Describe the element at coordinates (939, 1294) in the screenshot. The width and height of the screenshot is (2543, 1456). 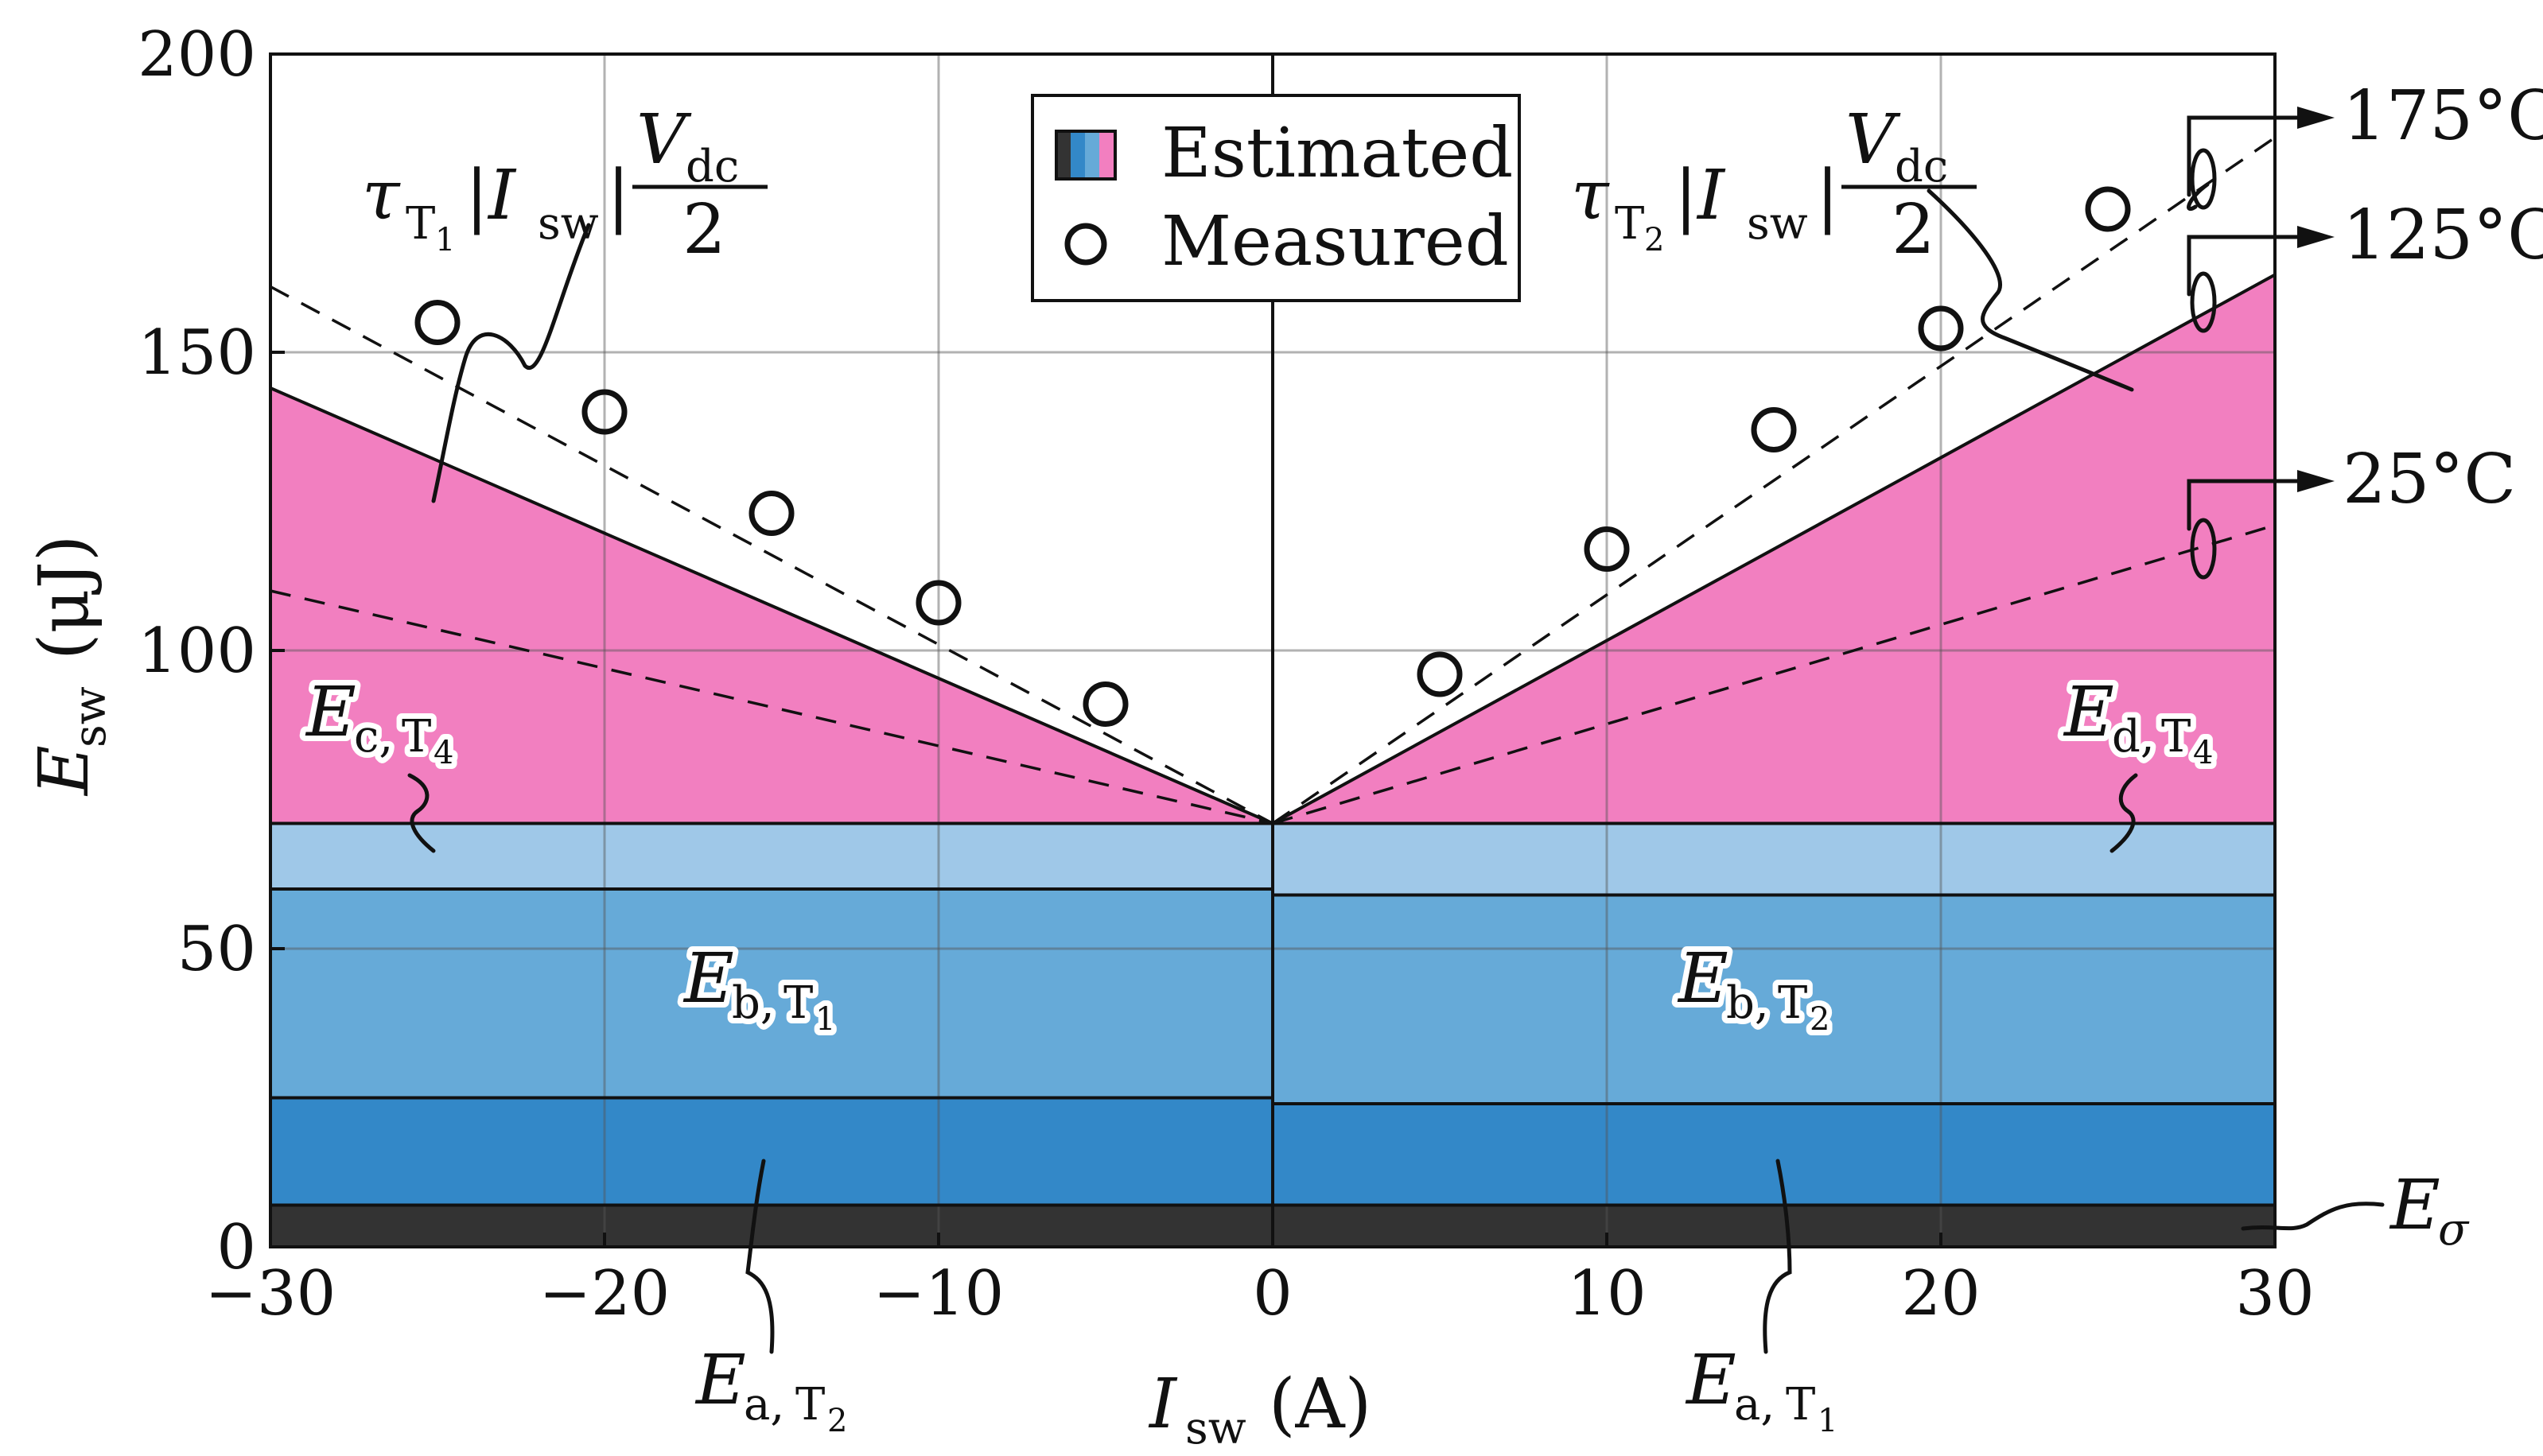
I see `x-tick-label: −10` at that location.